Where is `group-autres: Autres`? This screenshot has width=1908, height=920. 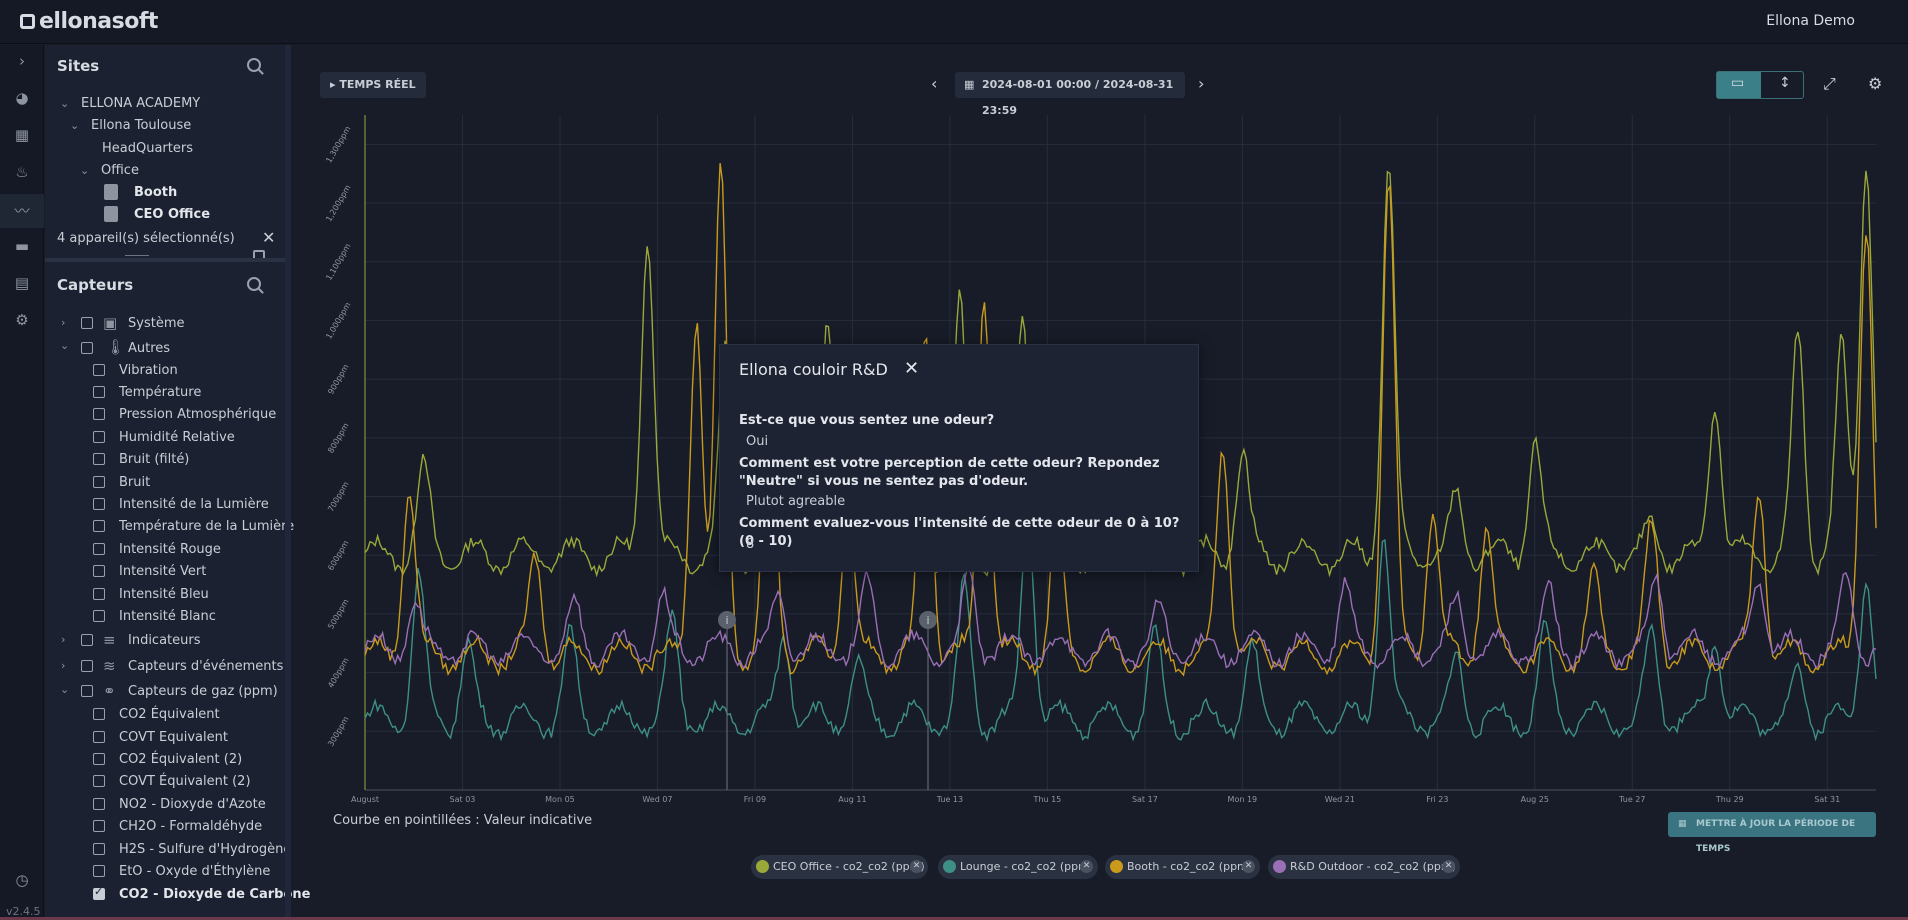
group-autres: Autres is located at coordinates (149, 348).